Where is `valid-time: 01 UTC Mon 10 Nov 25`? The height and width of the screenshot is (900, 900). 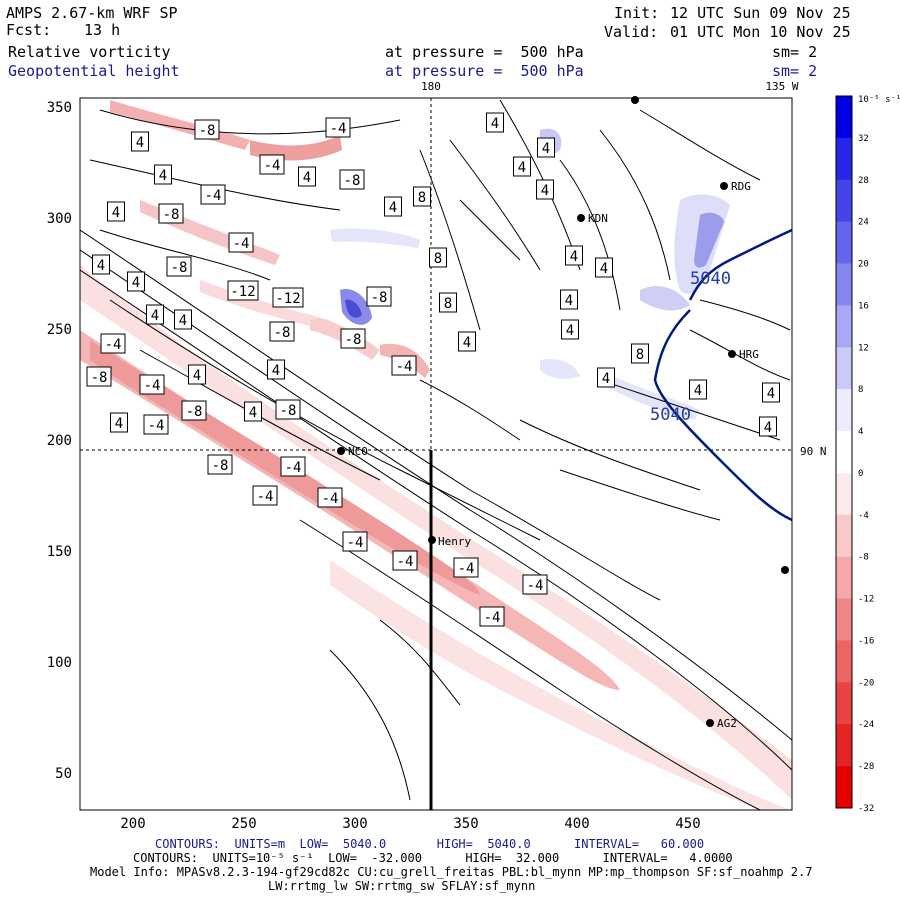
valid-time: 01 UTC Mon 10 Nov 25 is located at coordinates (760, 32).